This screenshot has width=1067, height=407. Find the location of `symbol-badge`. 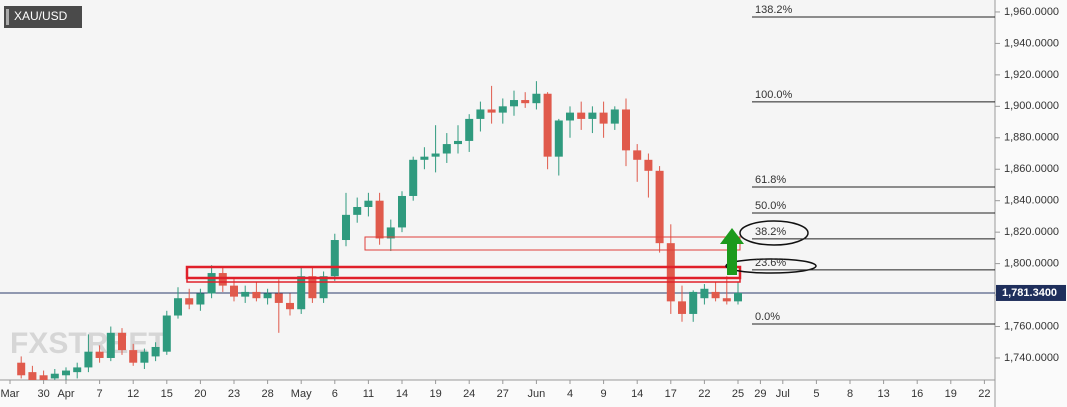

symbol-badge is located at coordinates (43, 17).